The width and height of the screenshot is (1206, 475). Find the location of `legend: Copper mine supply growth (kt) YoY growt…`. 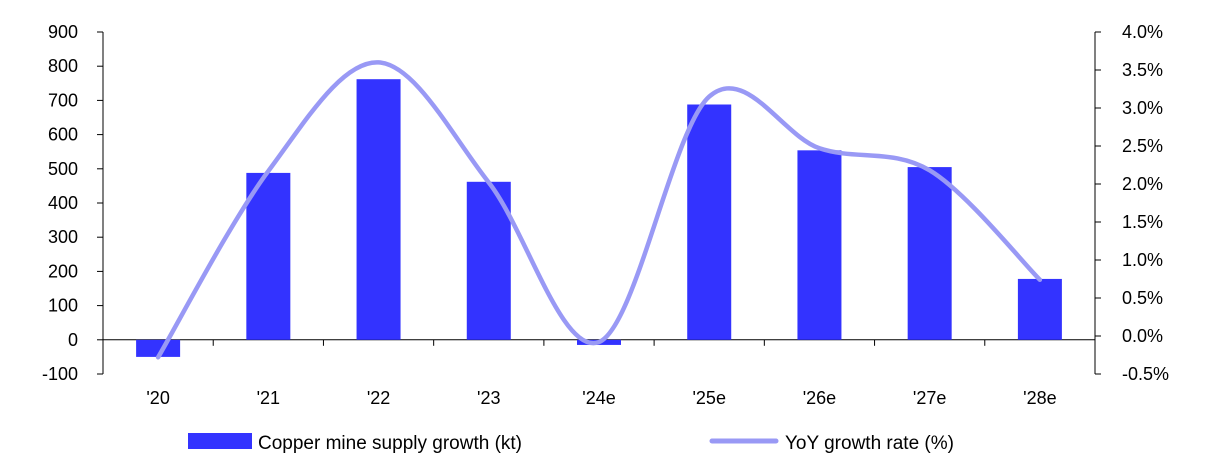

legend: Copper mine supply growth (kt) YoY growt… is located at coordinates (571, 443).